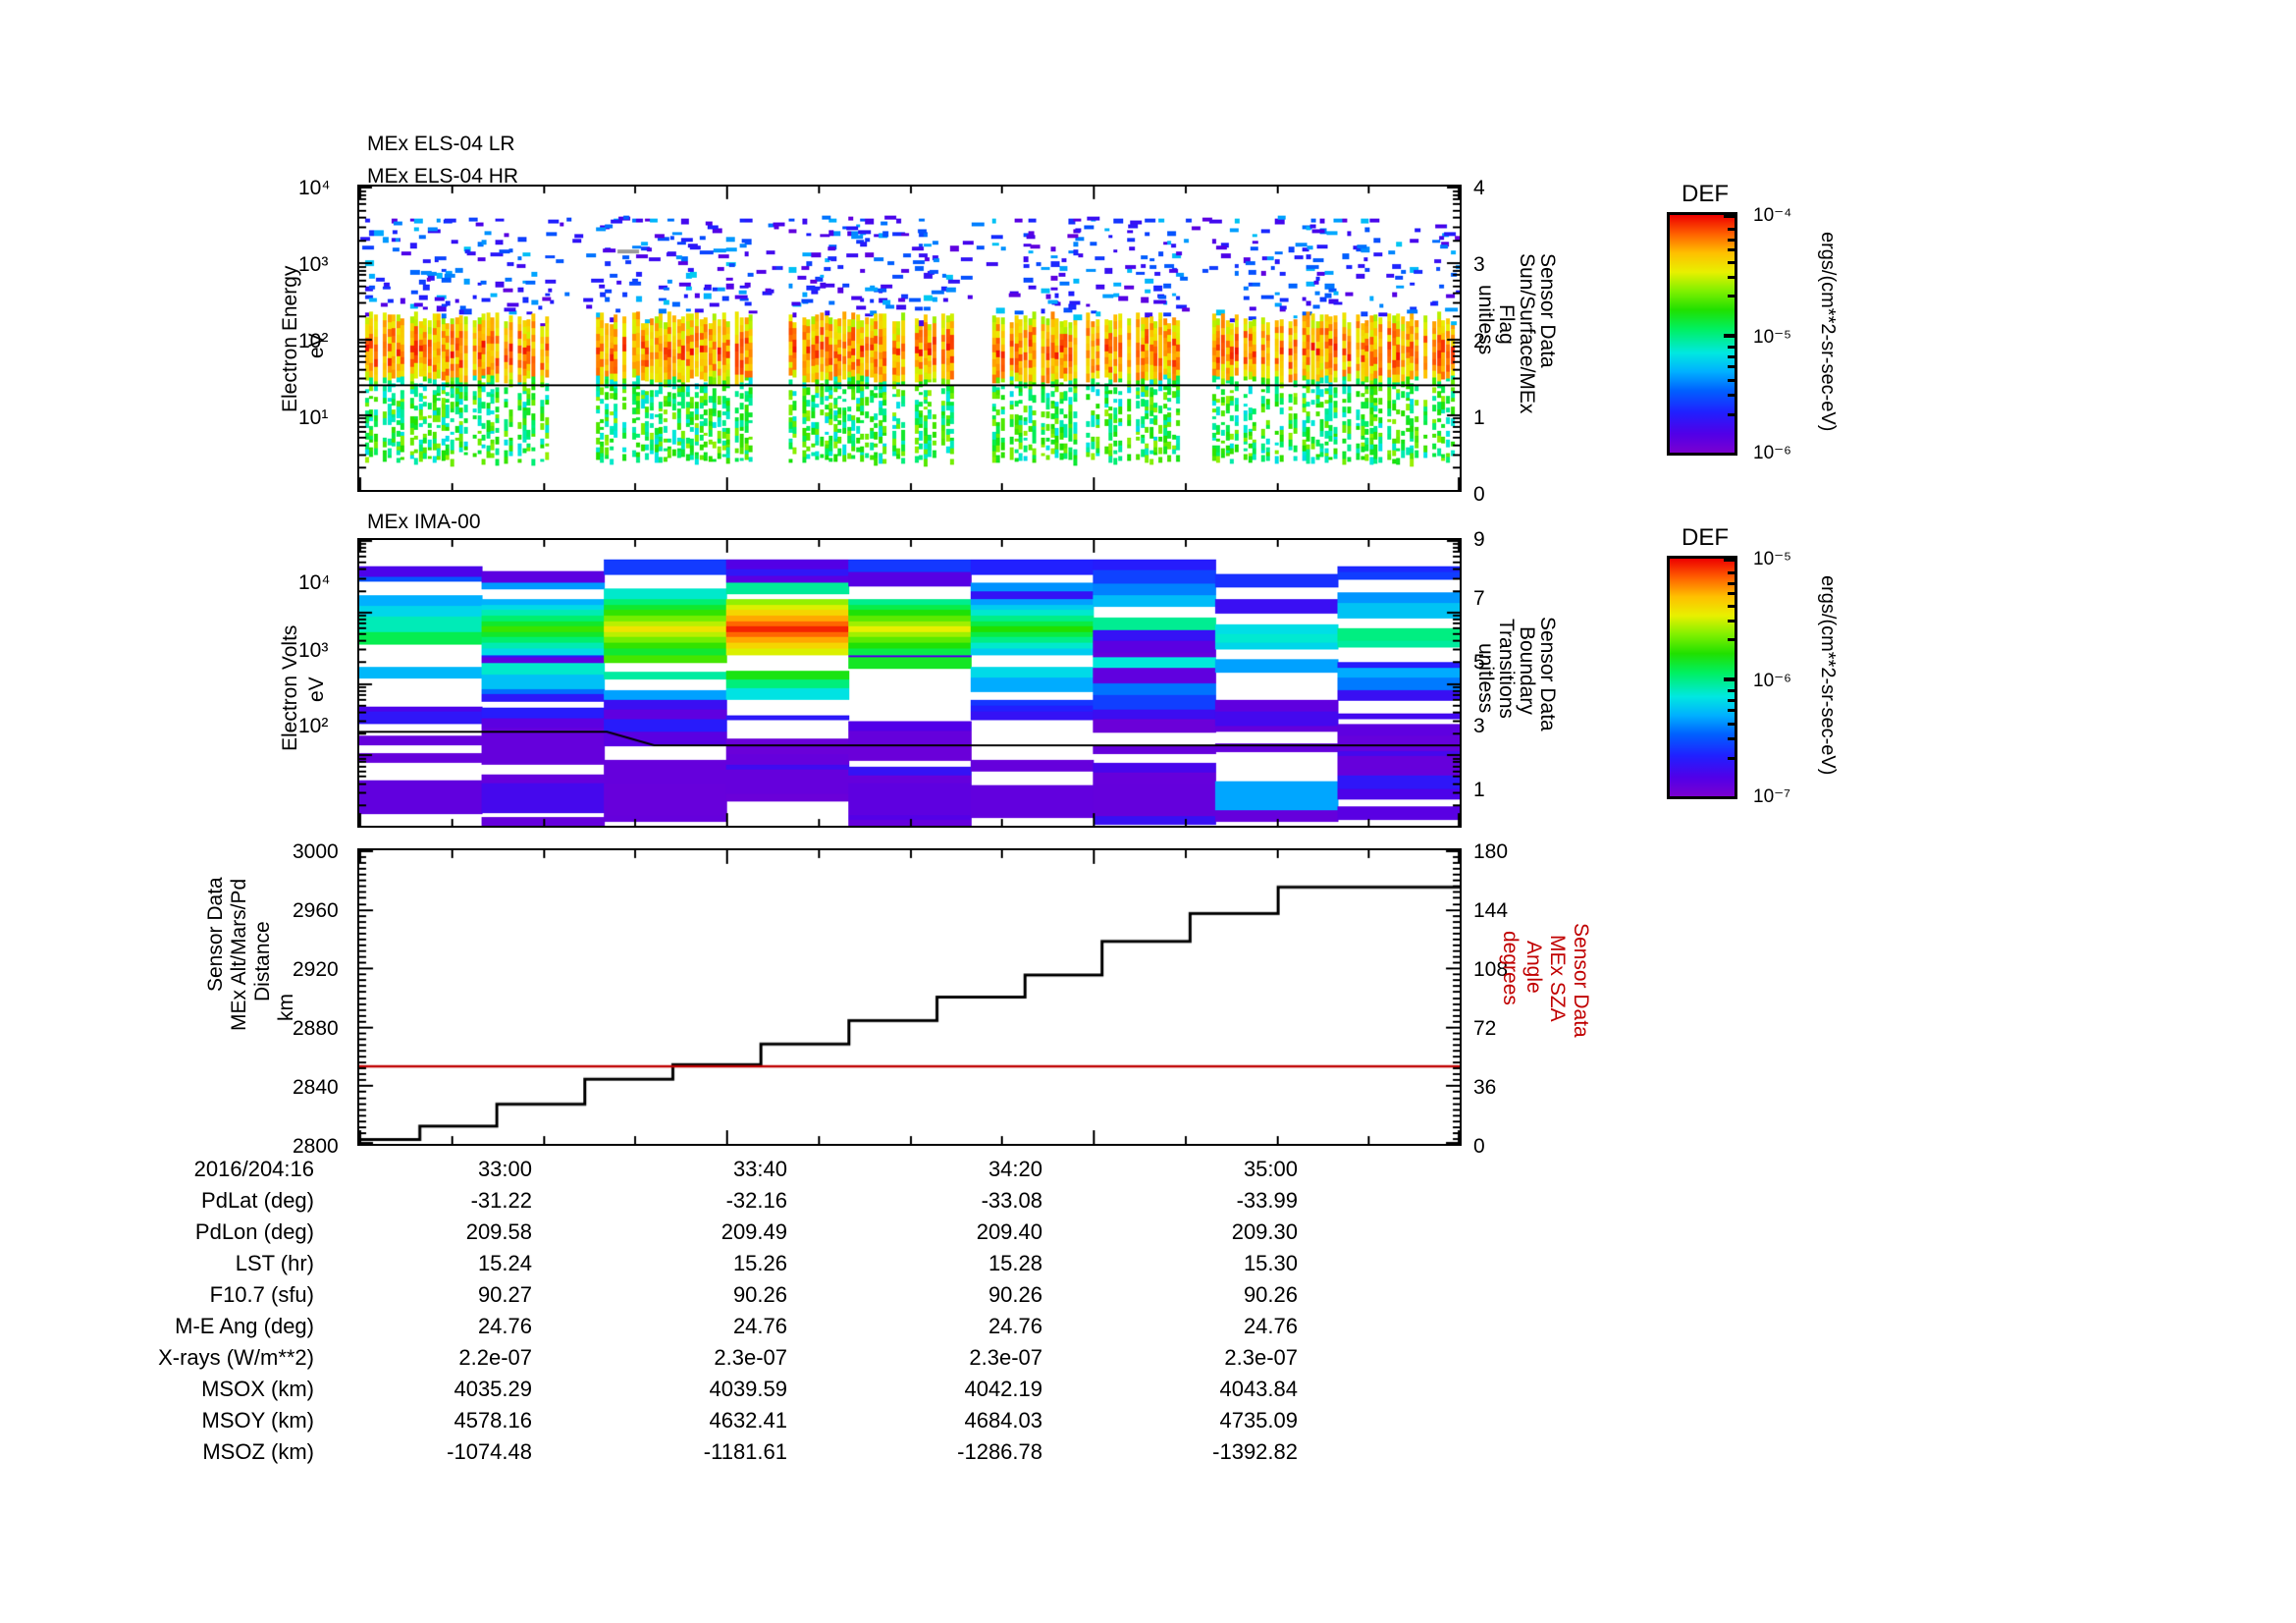 The image size is (2296, 1623). Describe the element at coordinates (864, 1235) in the screenshot. I see `table-row: PdLon (deg) 209.58 209.49 209.40 209.30` at that location.